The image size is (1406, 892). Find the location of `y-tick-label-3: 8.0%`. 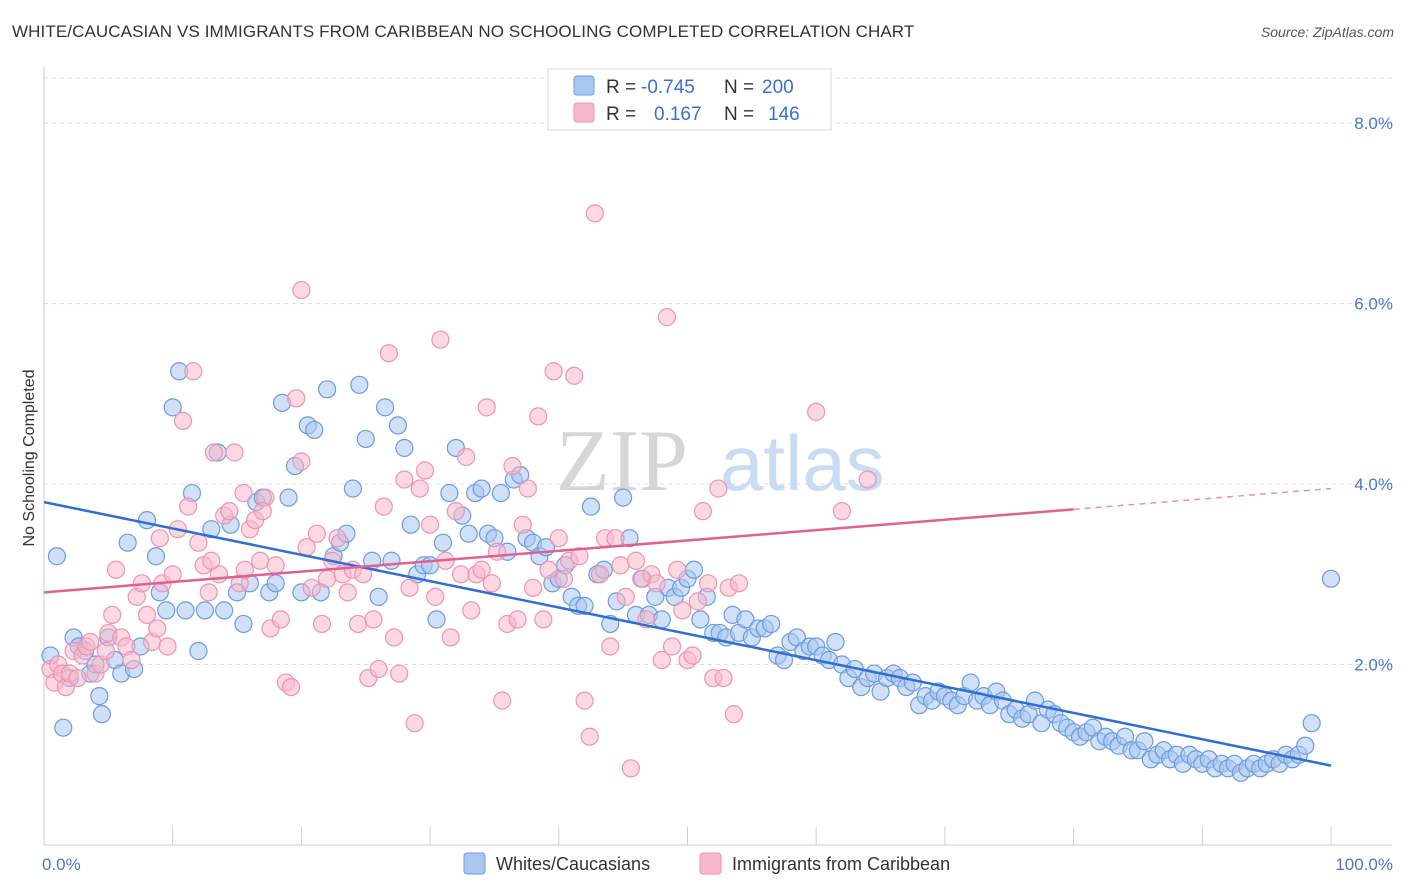

y-tick-label-3: 8.0% is located at coordinates (1373, 123).